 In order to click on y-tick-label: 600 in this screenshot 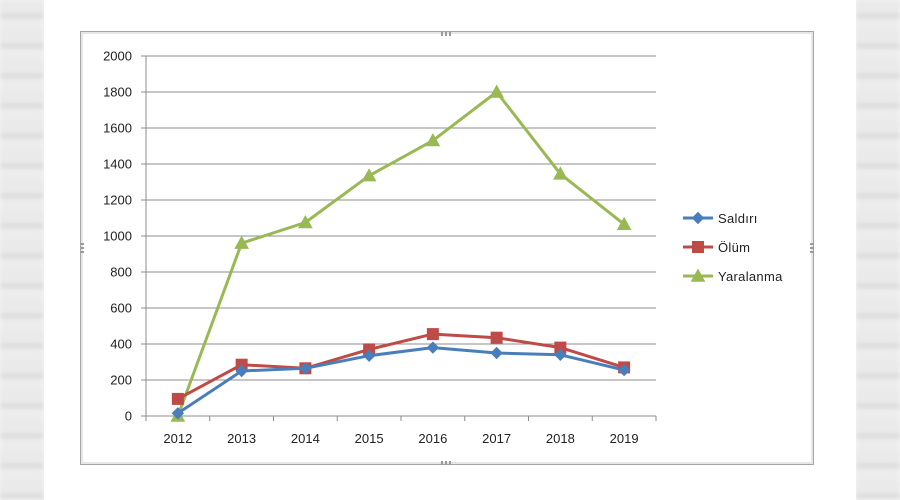, I will do `click(121, 308)`.